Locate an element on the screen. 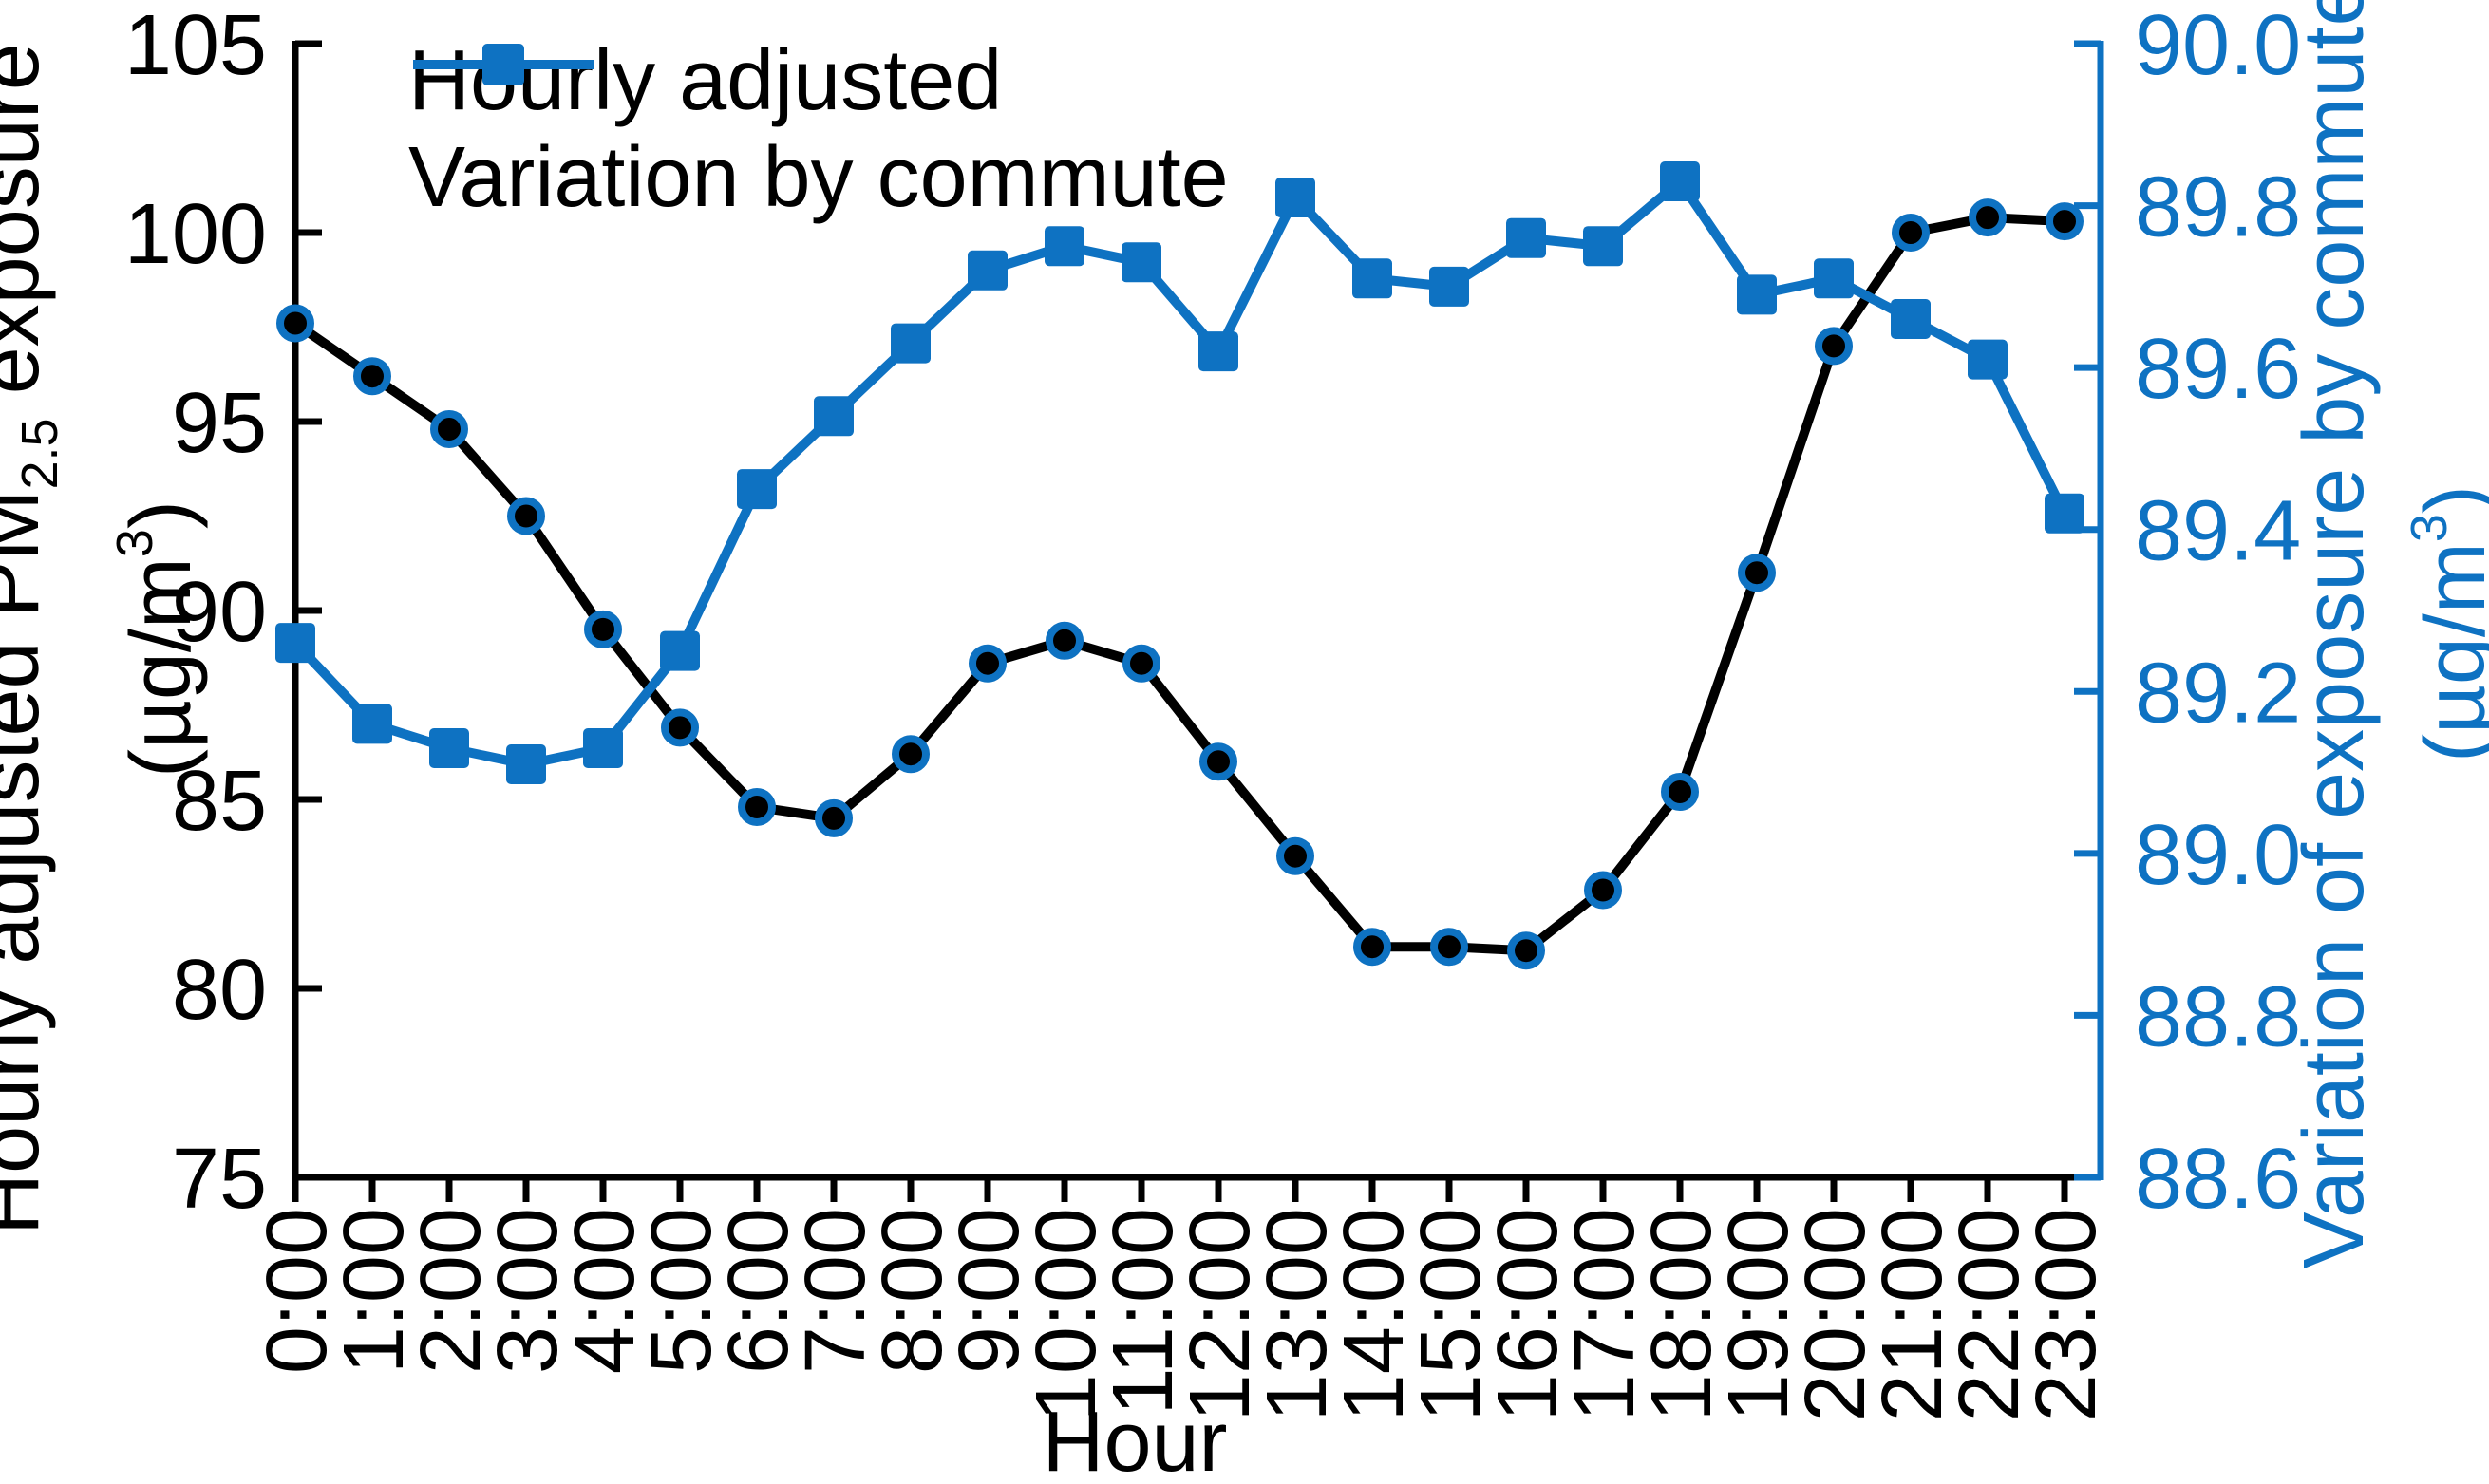  legend: Hourly adjusted Variation by commute is located at coordinates (818, 129).